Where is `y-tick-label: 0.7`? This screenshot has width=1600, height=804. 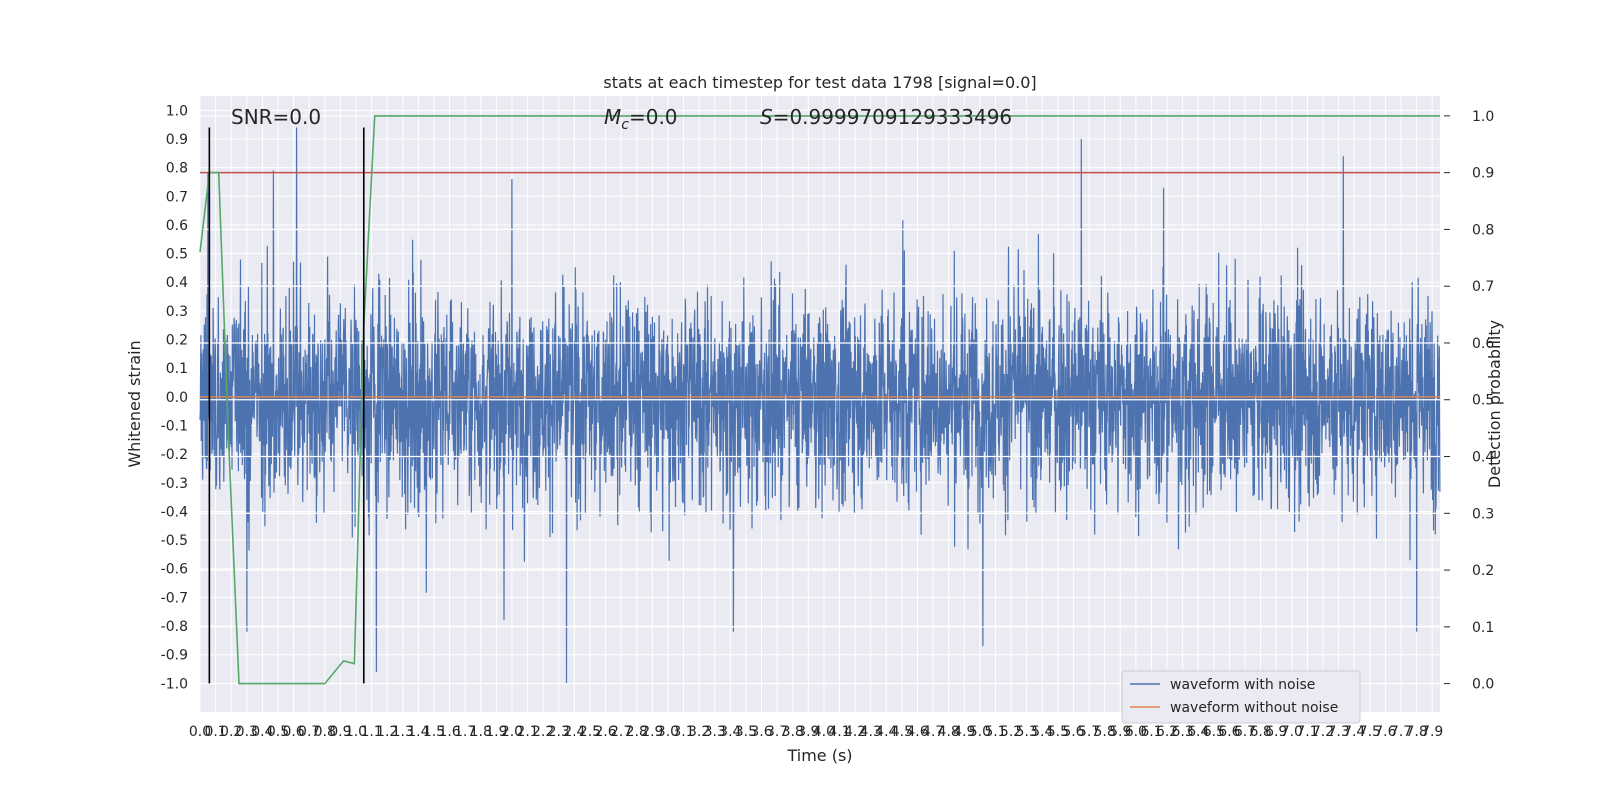
y-tick-label: 0.7 is located at coordinates (177, 197).